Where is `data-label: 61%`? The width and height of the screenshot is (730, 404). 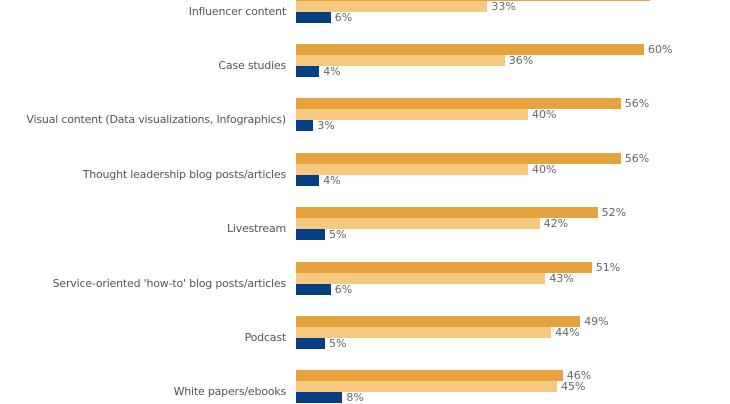
data-label: 61% is located at coordinates (666, 1).